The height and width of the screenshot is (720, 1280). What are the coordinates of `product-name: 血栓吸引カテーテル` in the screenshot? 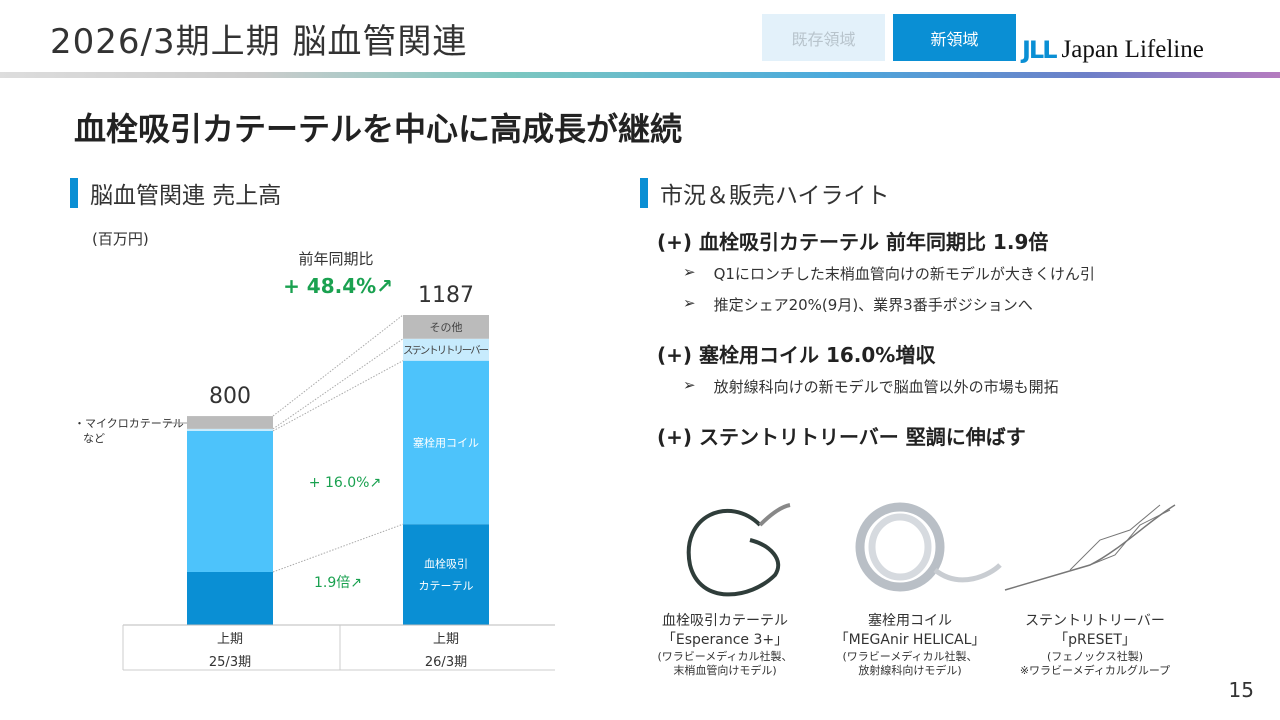 It's located at (725, 621).